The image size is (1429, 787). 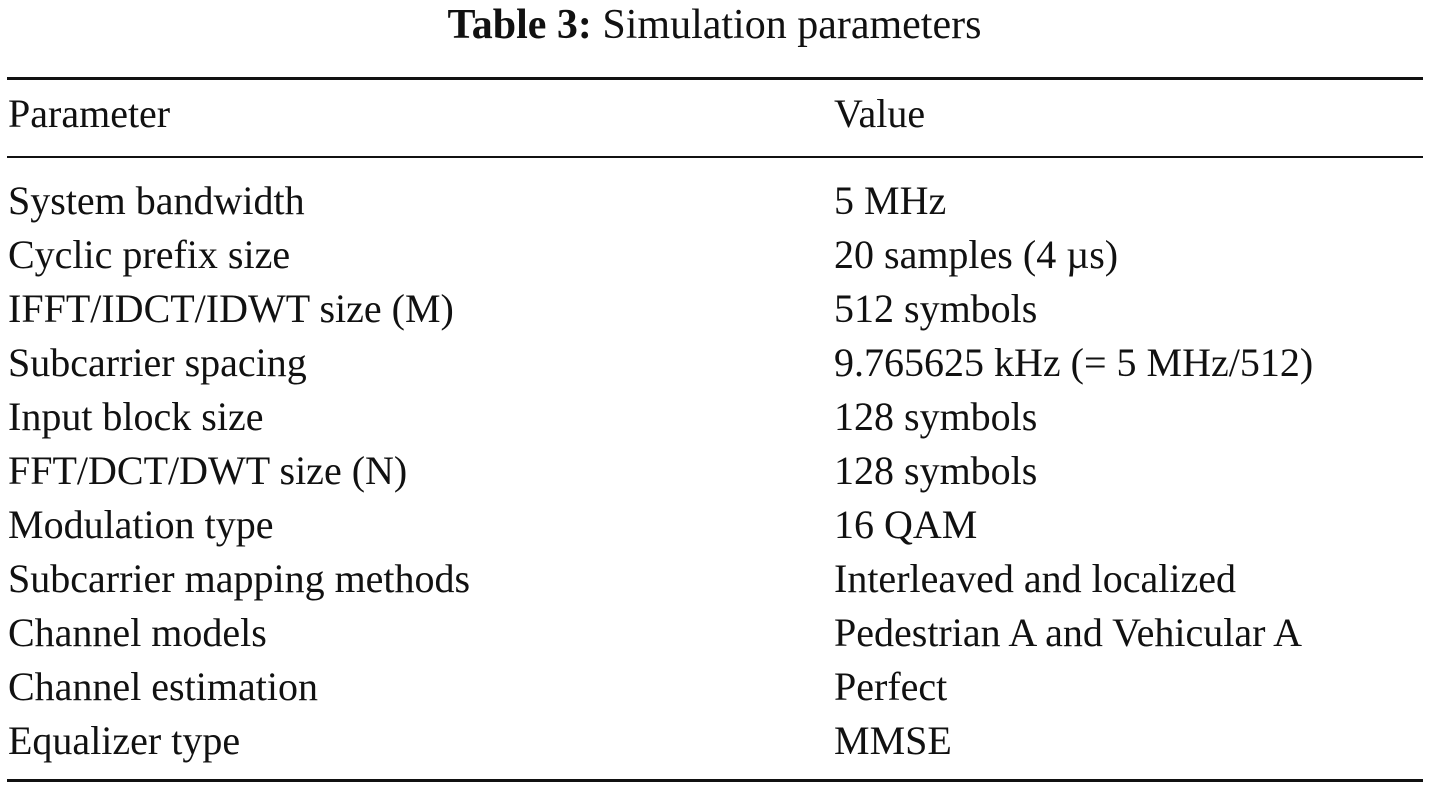 What do you see at coordinates (893, 740) in the screenshot?
I see `row-value: MMSE` at bounding box center [893, 740].